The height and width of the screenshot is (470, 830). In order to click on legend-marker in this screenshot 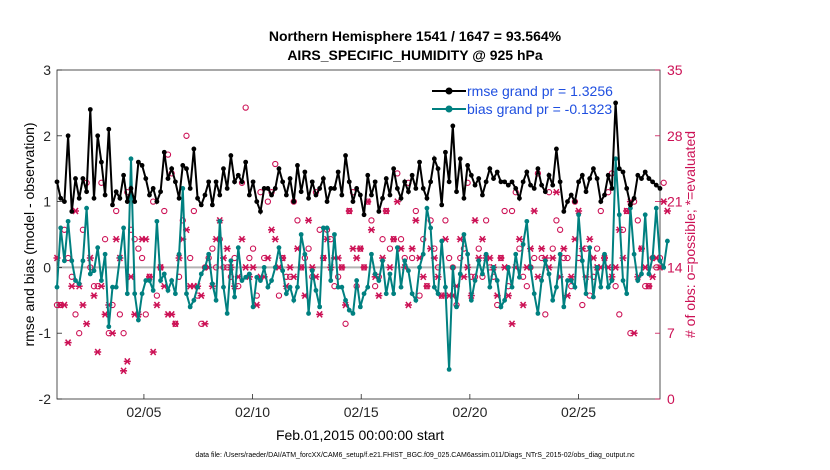, I will do `click(449, 91)`.